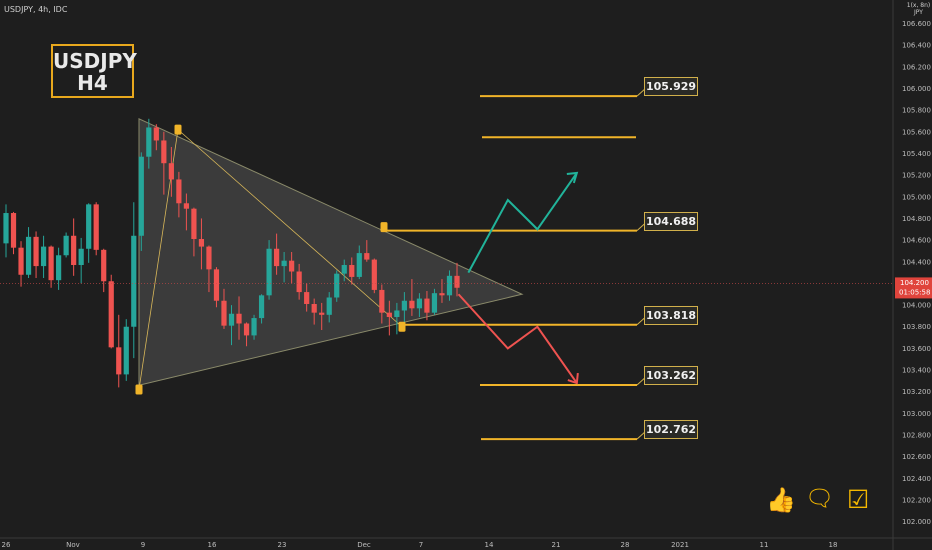 This screenshot has height=550, width=932. I want to click on current-price-box, so click(913, 288).